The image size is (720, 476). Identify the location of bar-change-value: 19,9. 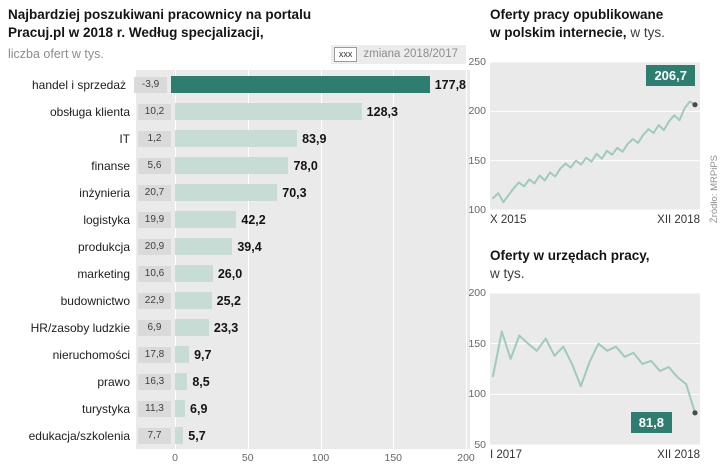
(154, 219).